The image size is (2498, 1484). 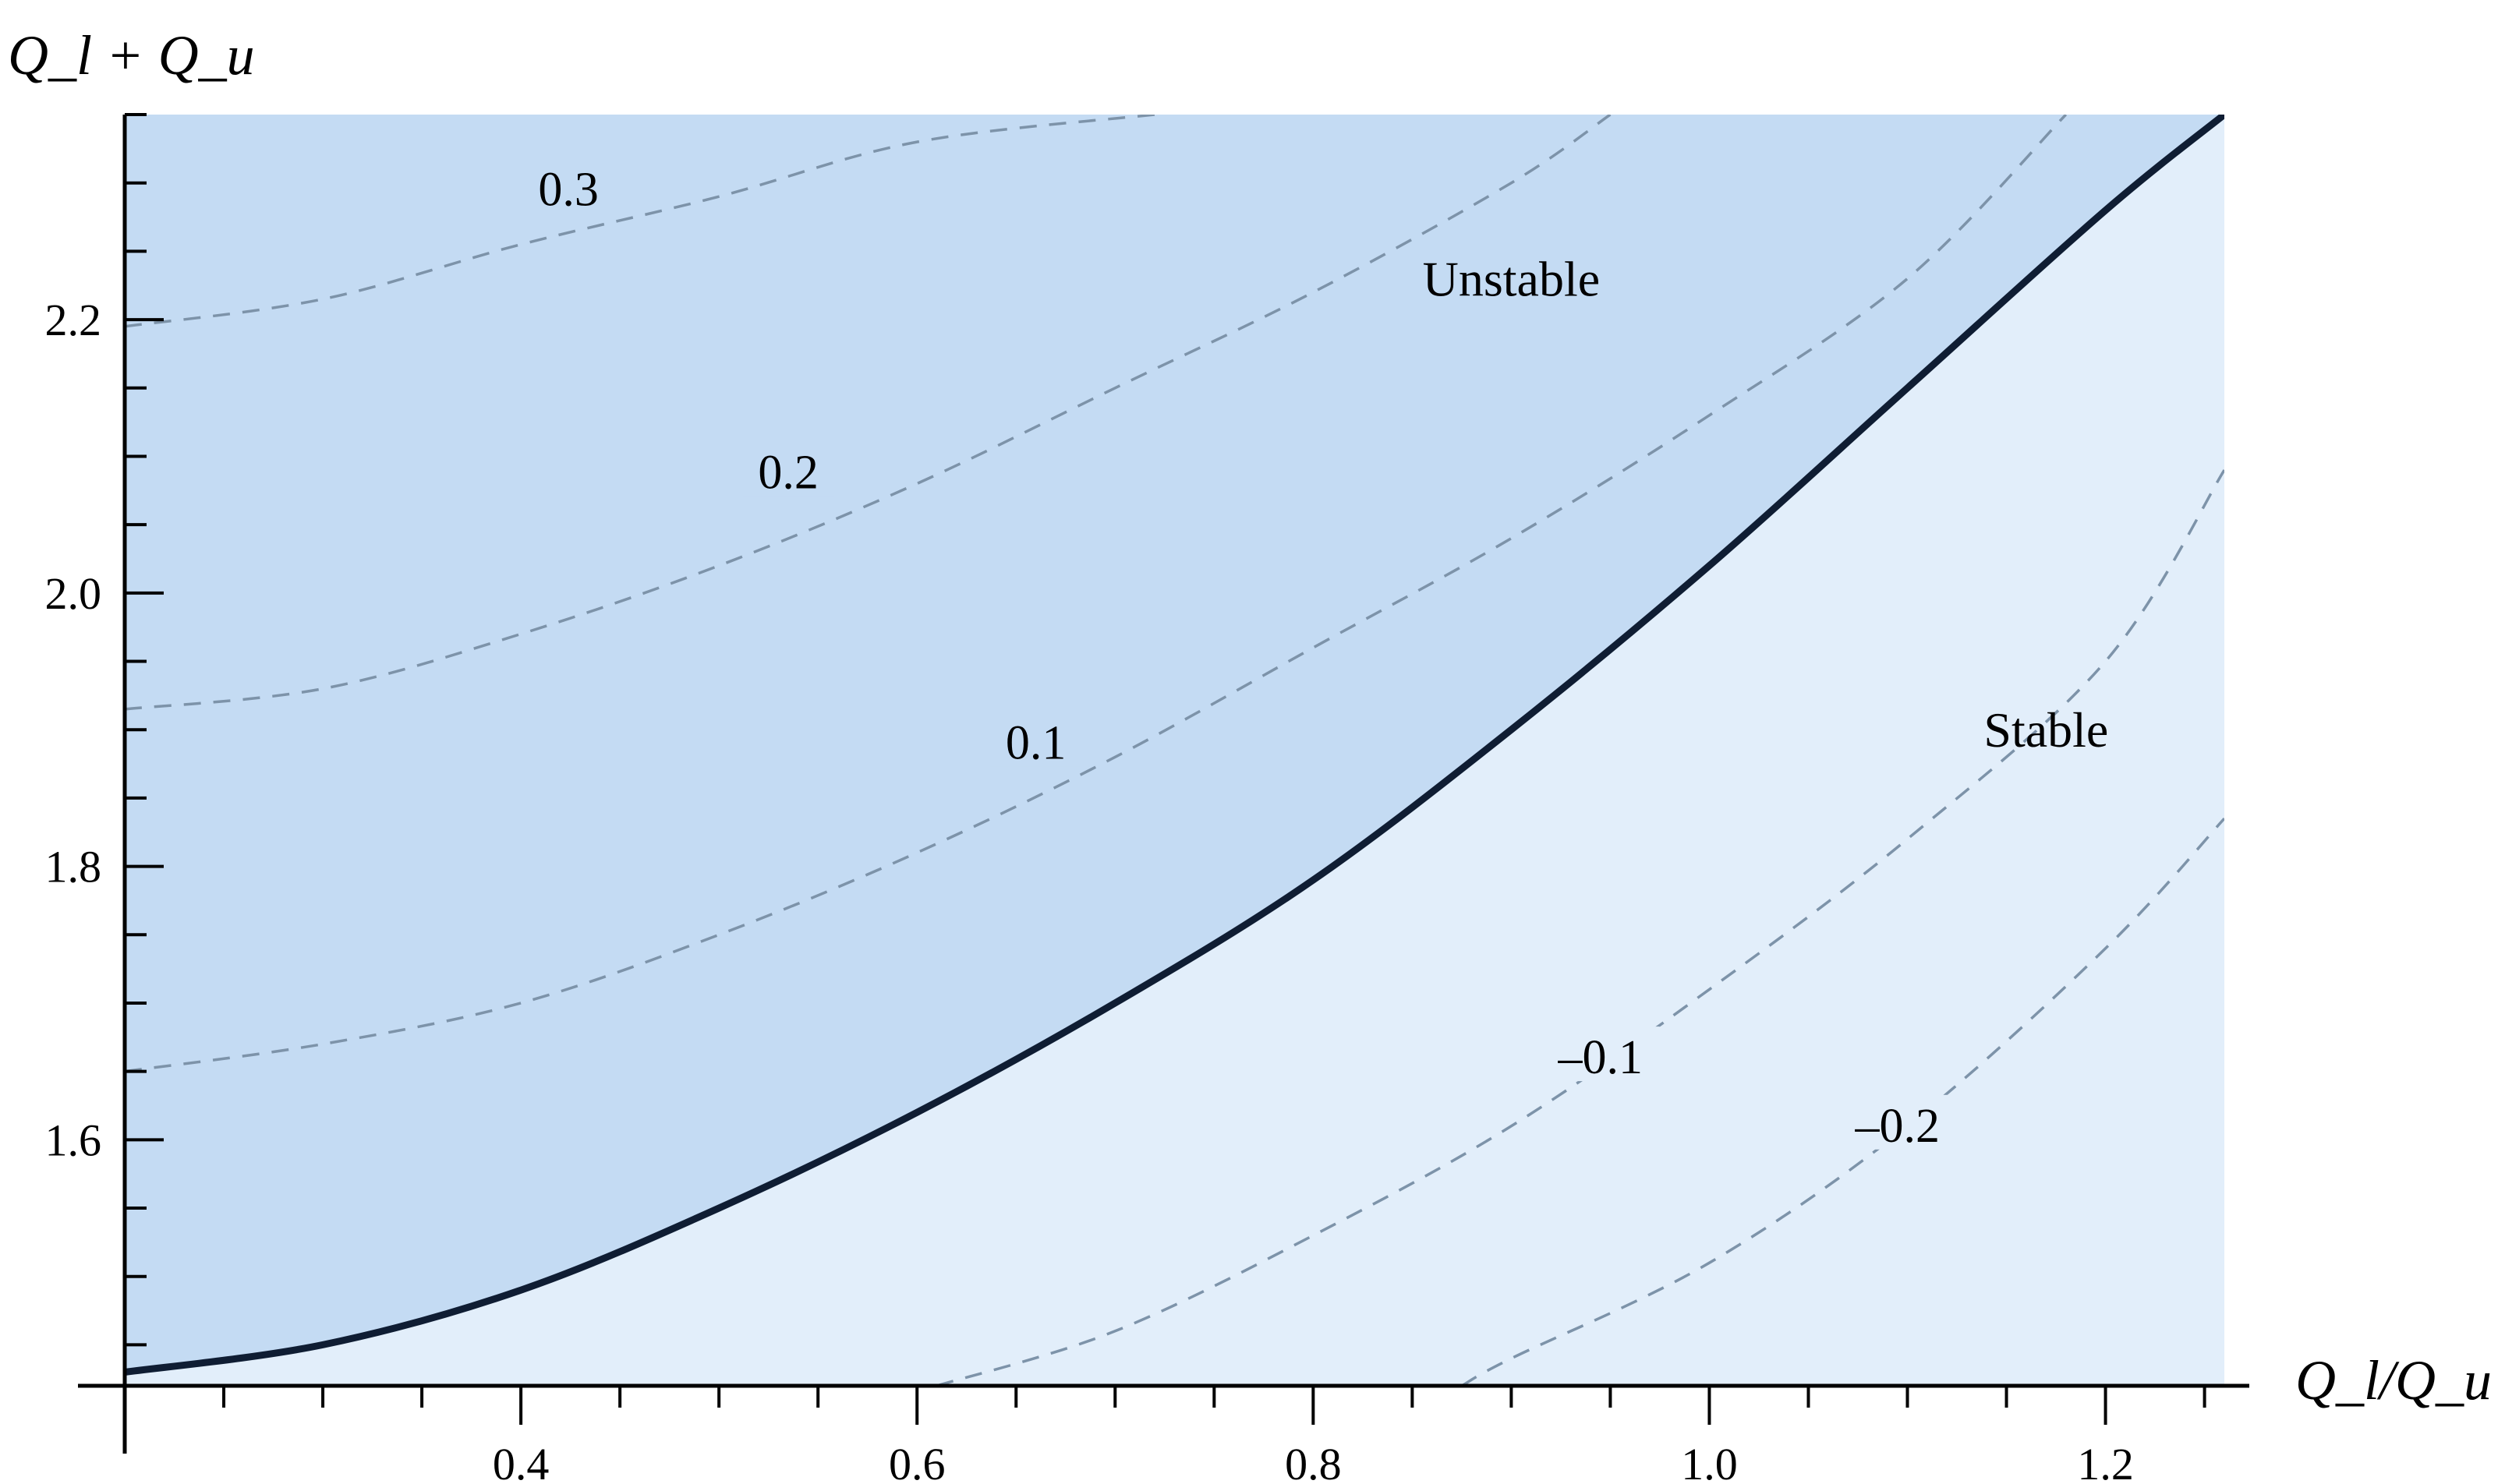 What do you see at coordinates (1600, 1057) in the screenshot?
I see `contour-label-3: –0.1` at bounding box center [1600, 1057].